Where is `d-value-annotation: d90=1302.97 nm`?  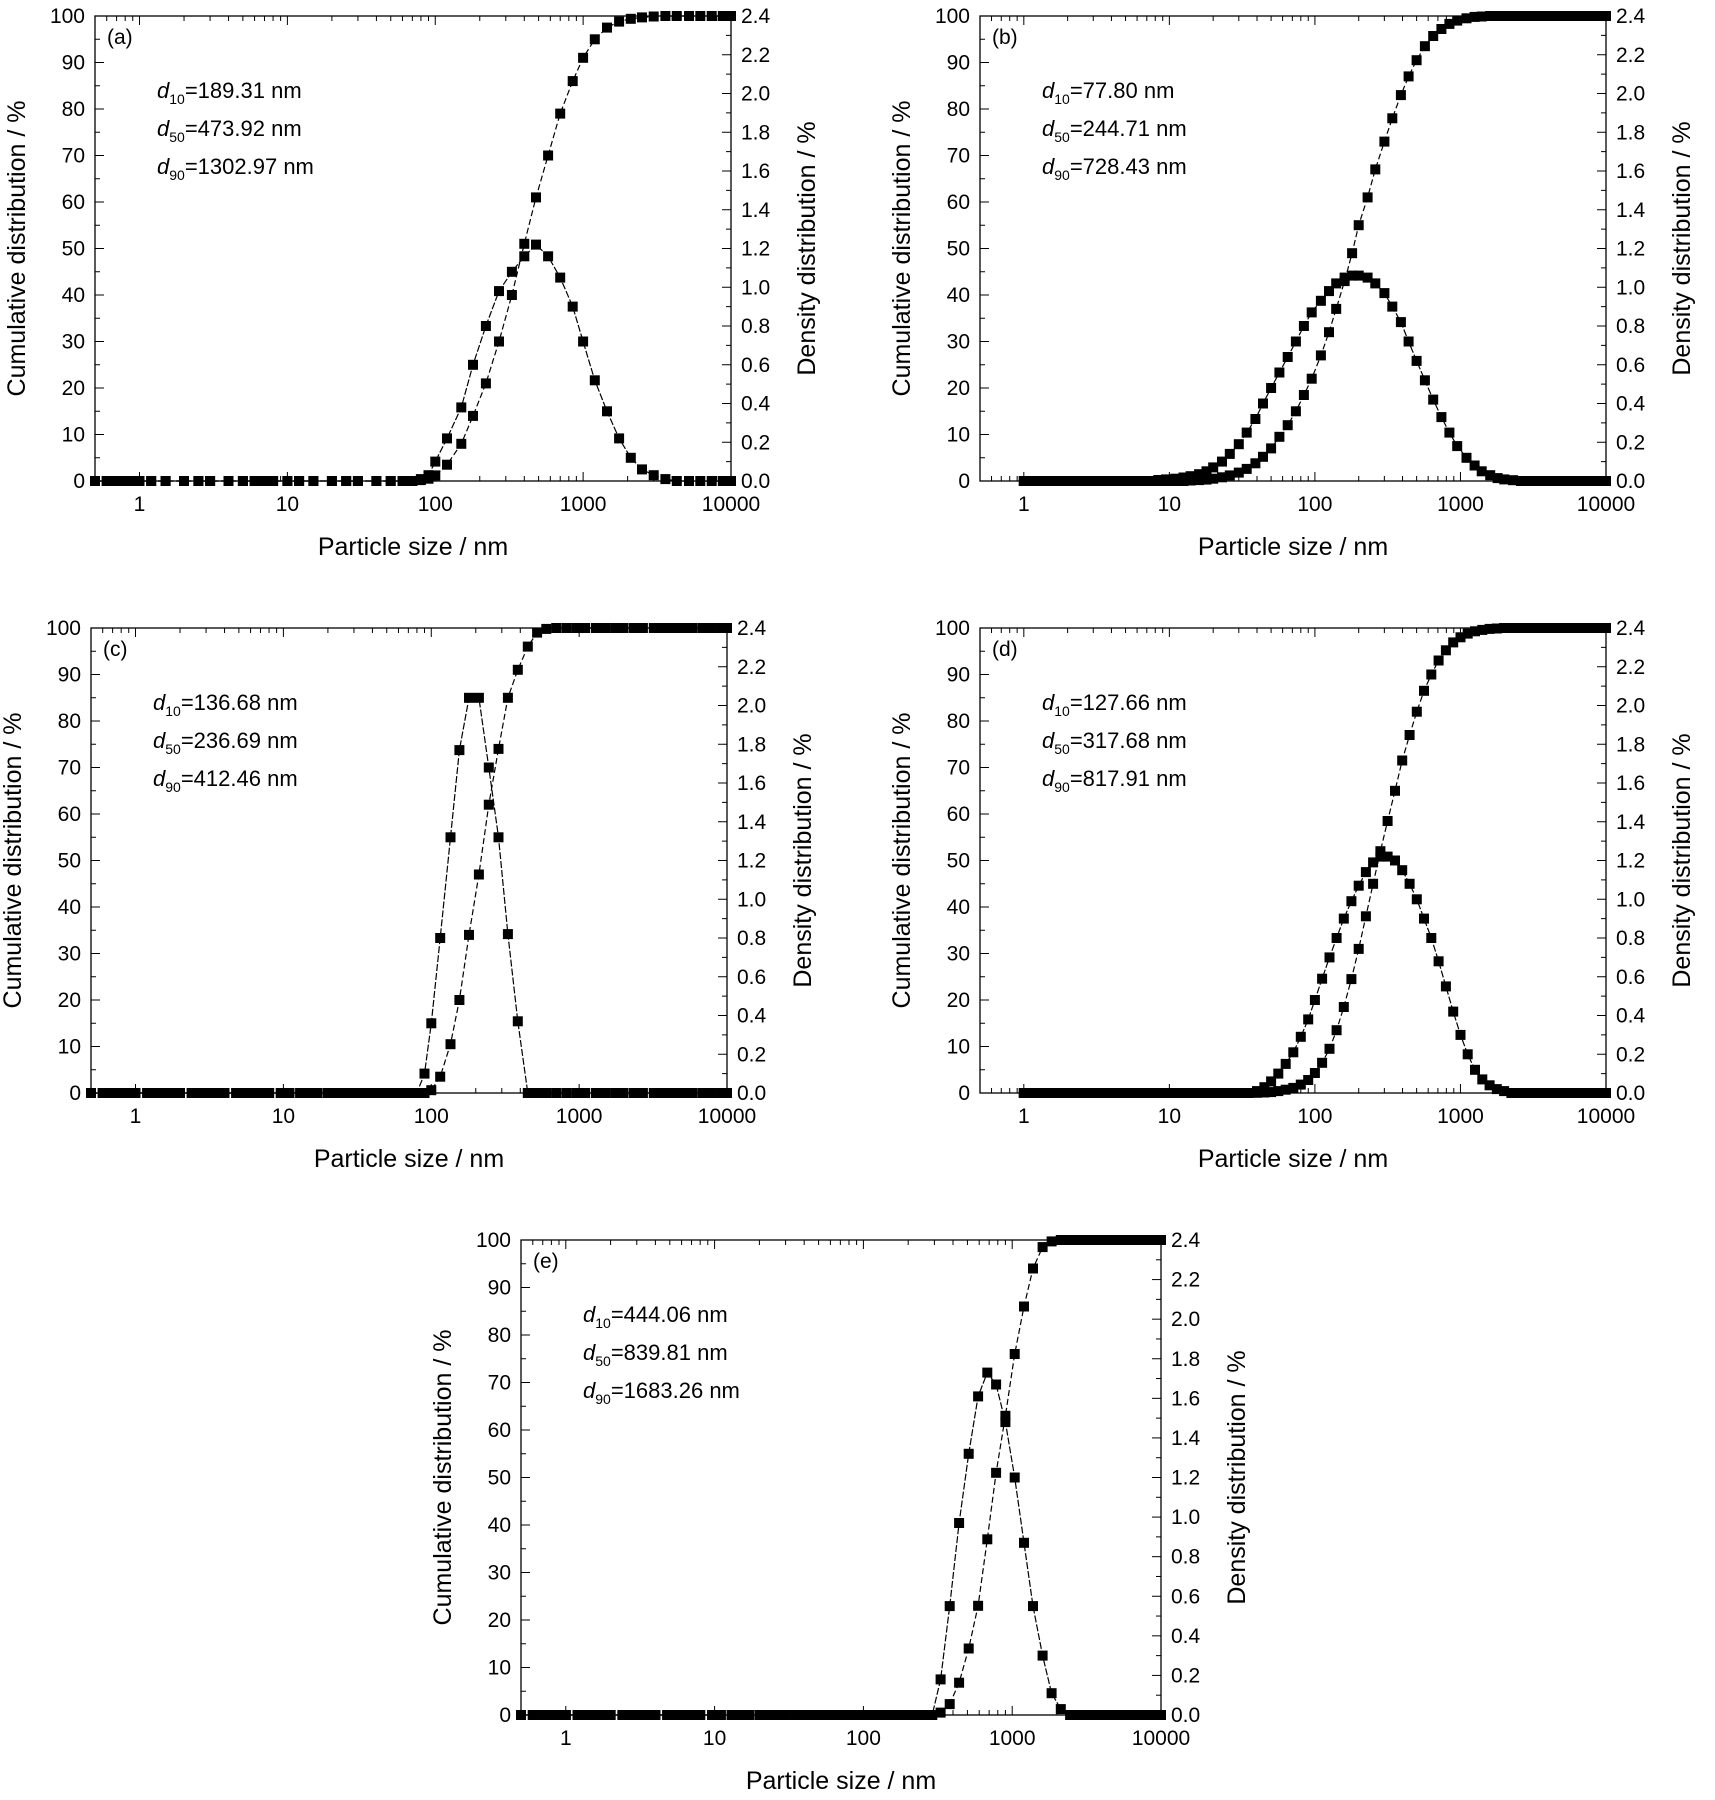 d-value-annotation: d90=1302.97 nm is located at coordinates (235, 168).